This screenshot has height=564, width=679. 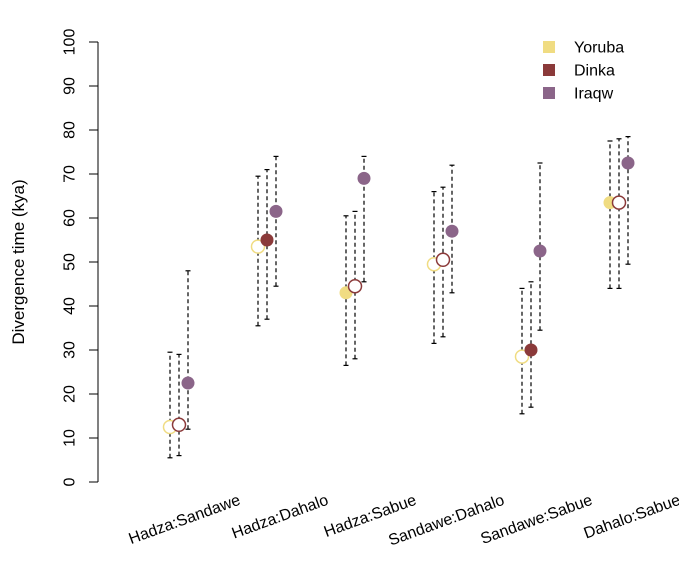 What do you see at coordinates (522, 356) in the screenshot?
I see `point-yoruba-sandawe-sabue` at bounding box center [522, 356].